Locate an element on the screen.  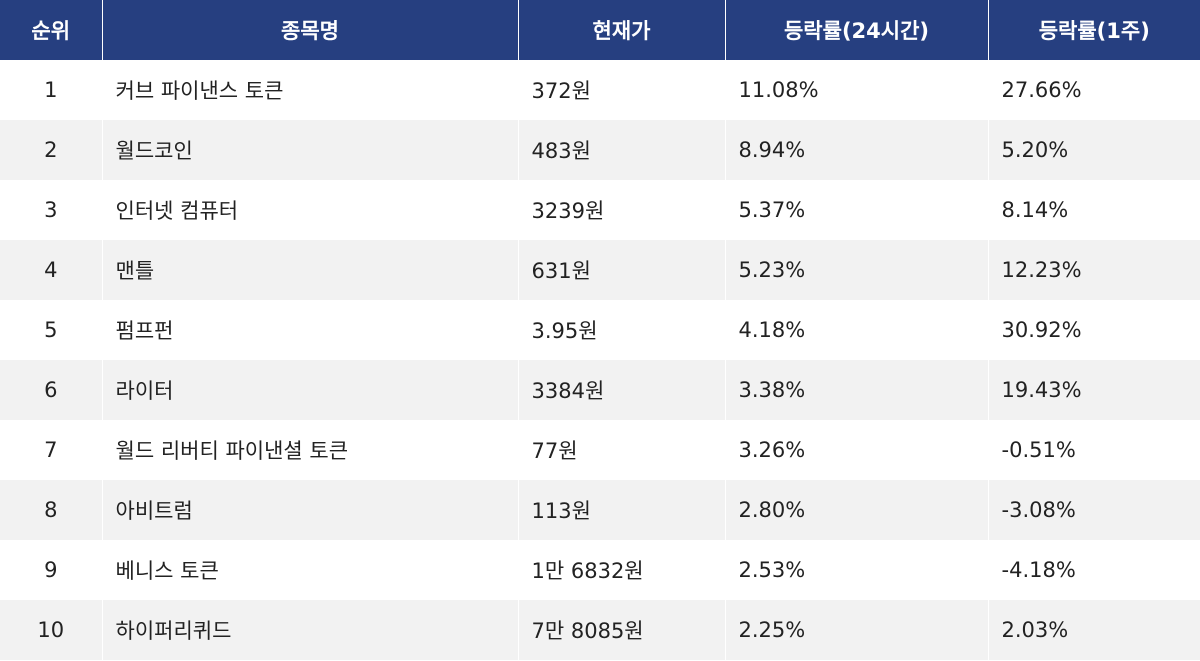
cell-price: 3384원 is located at coordinates (622, 390).